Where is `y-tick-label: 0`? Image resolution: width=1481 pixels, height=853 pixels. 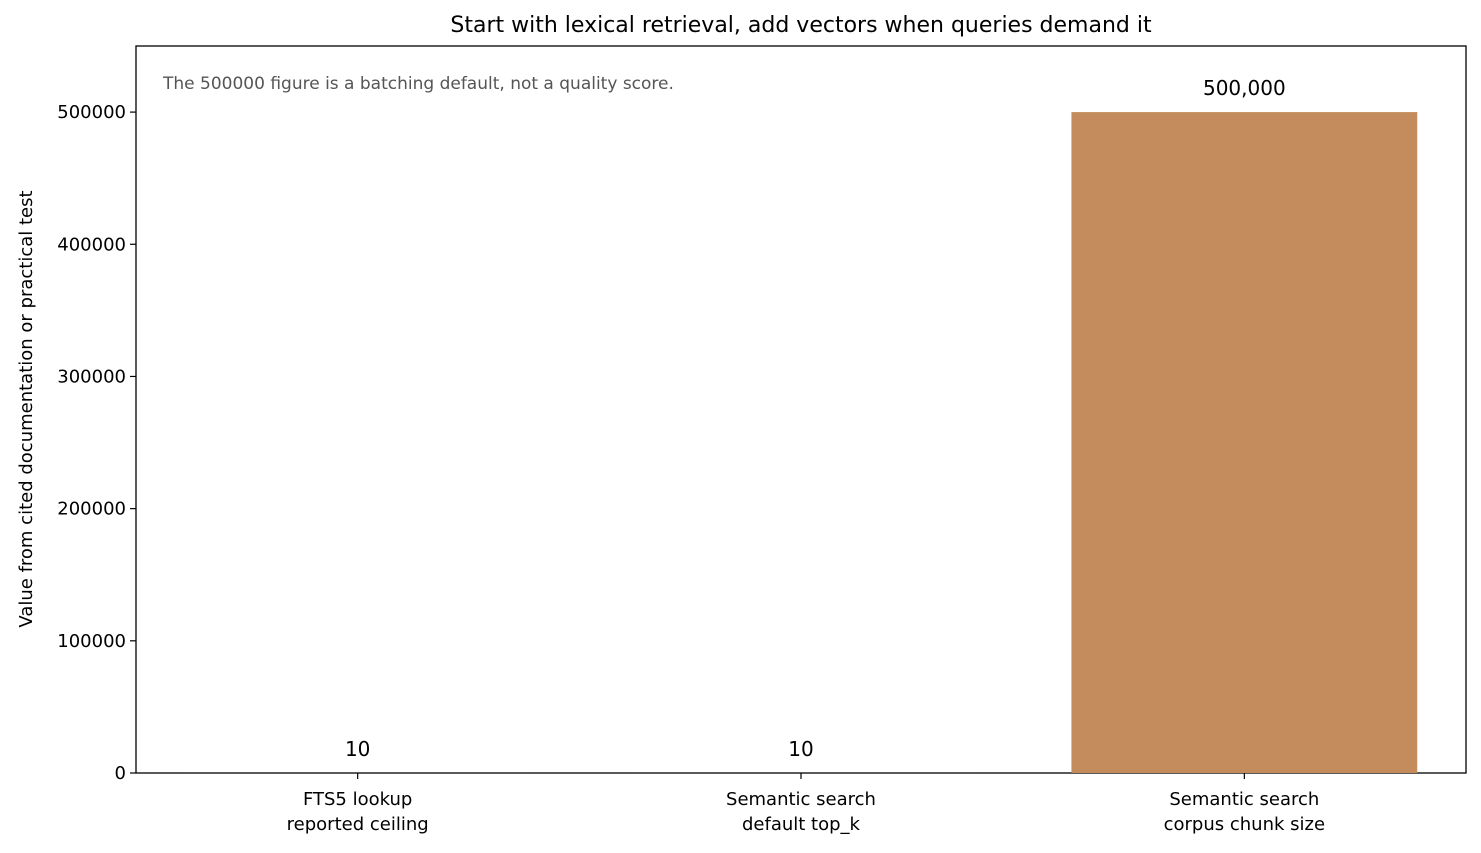 y-tick-label: 0 is located at coordinates (120, 773).